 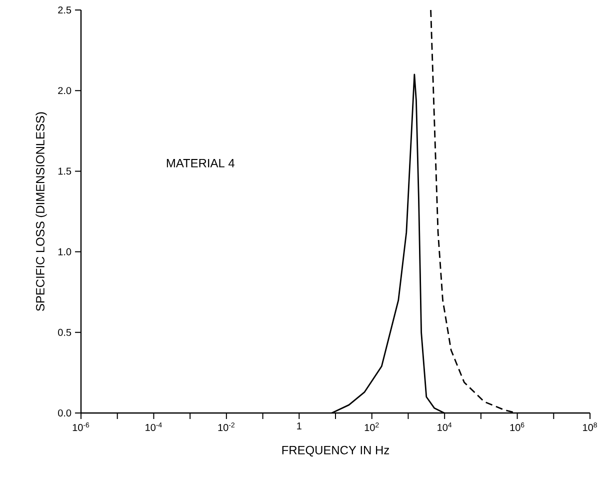 I want to click on x-tick-label: 10$^{2}$, so click(x=371, y=427).